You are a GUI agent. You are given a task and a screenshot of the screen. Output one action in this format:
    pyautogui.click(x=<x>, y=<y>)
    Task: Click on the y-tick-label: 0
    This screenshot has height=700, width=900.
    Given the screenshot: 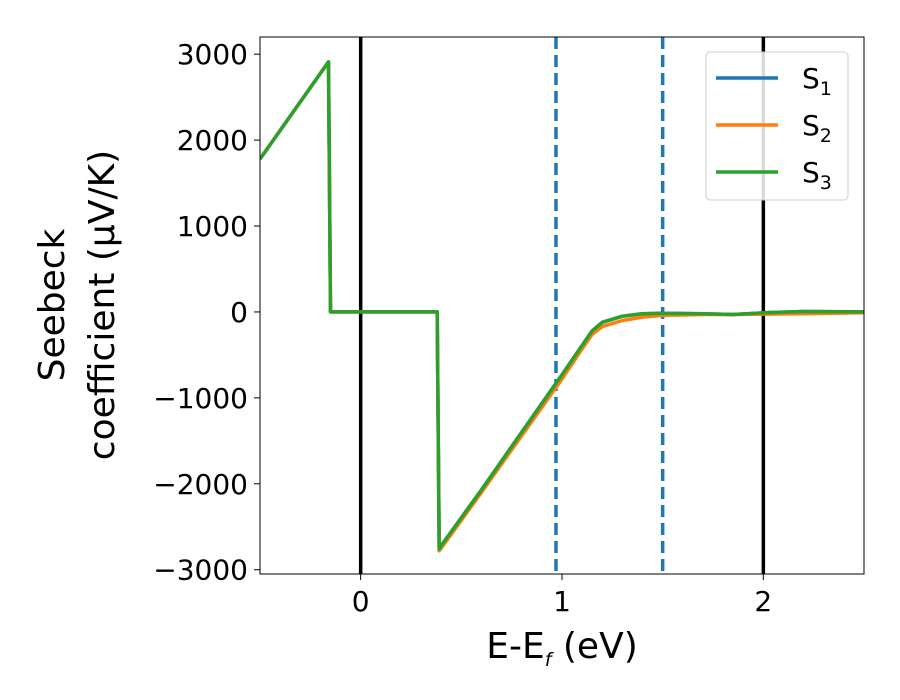 What is the action you would take?
    pyautogui.click(x=239, y=312)
    